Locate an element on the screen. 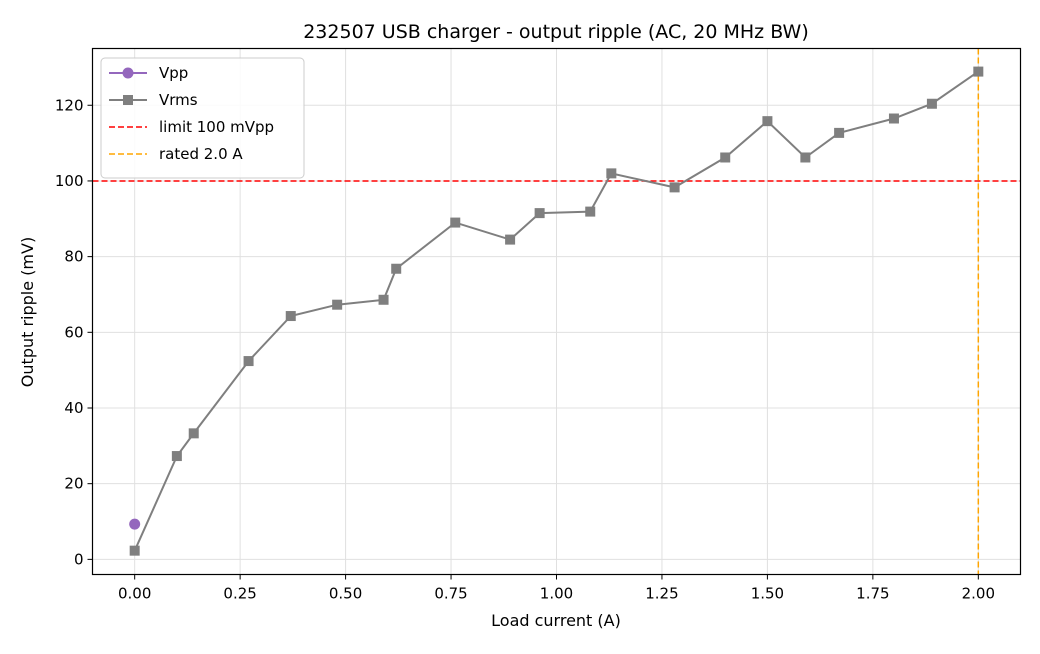  legend: Vpp Vrms limit 100 mVpp rated 2.0 A is located at coordinates (202, 118).